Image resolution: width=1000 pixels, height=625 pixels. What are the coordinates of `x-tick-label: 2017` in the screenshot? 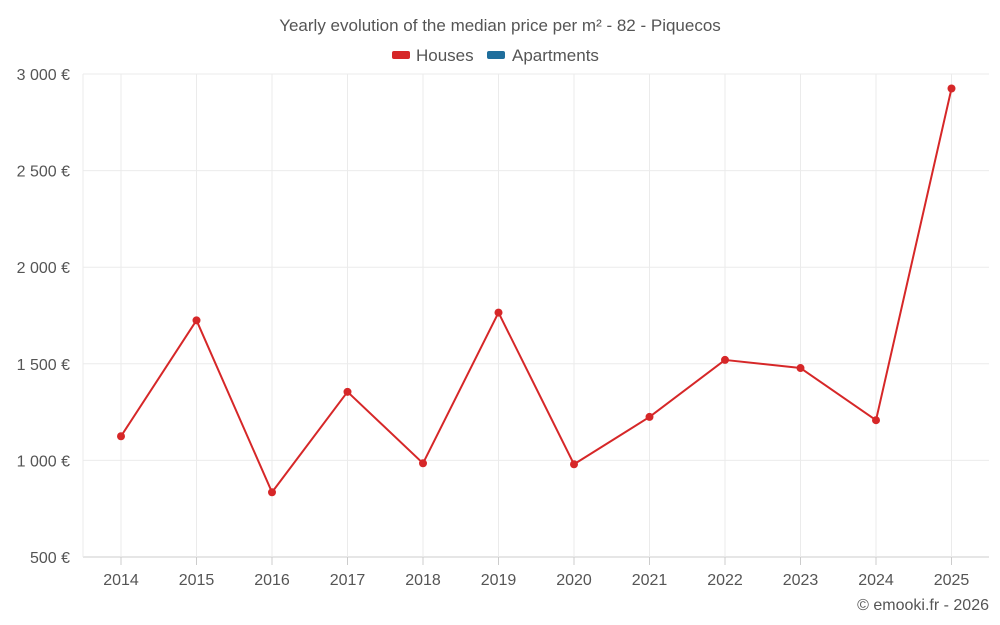 It's located at (348, 580).